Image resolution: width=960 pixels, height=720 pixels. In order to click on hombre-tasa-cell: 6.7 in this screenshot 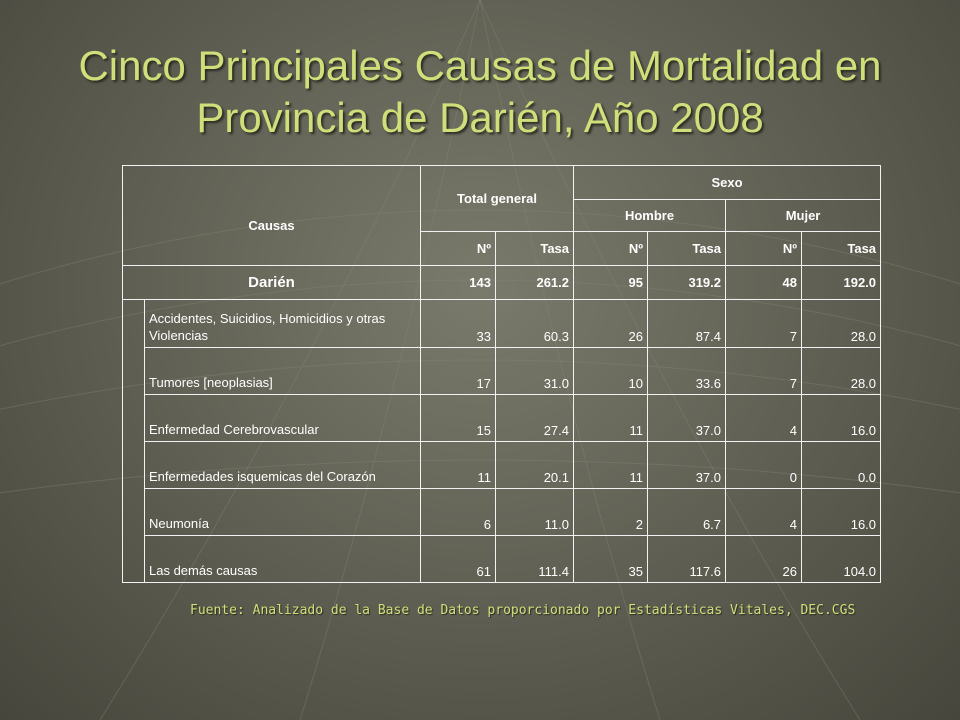, I will do `click(687, 512)`.